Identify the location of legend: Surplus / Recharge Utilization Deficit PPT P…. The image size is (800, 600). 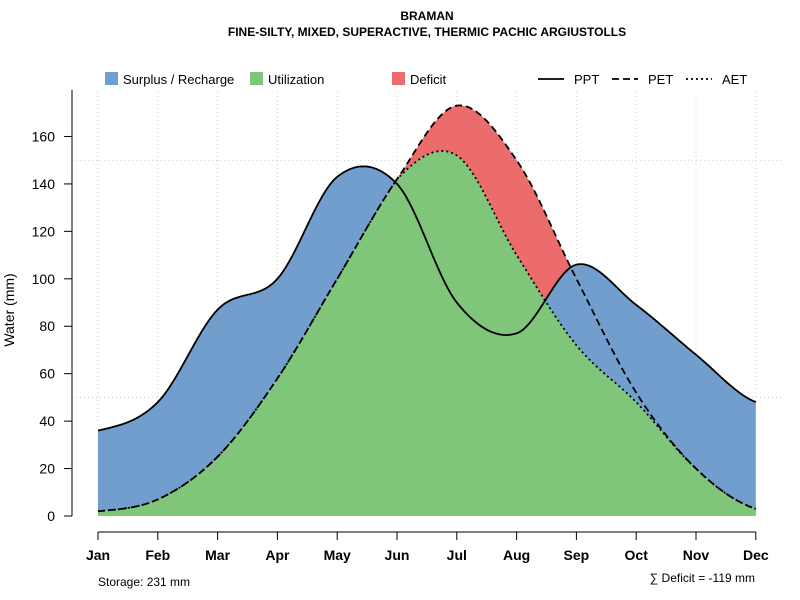
(426, 79).